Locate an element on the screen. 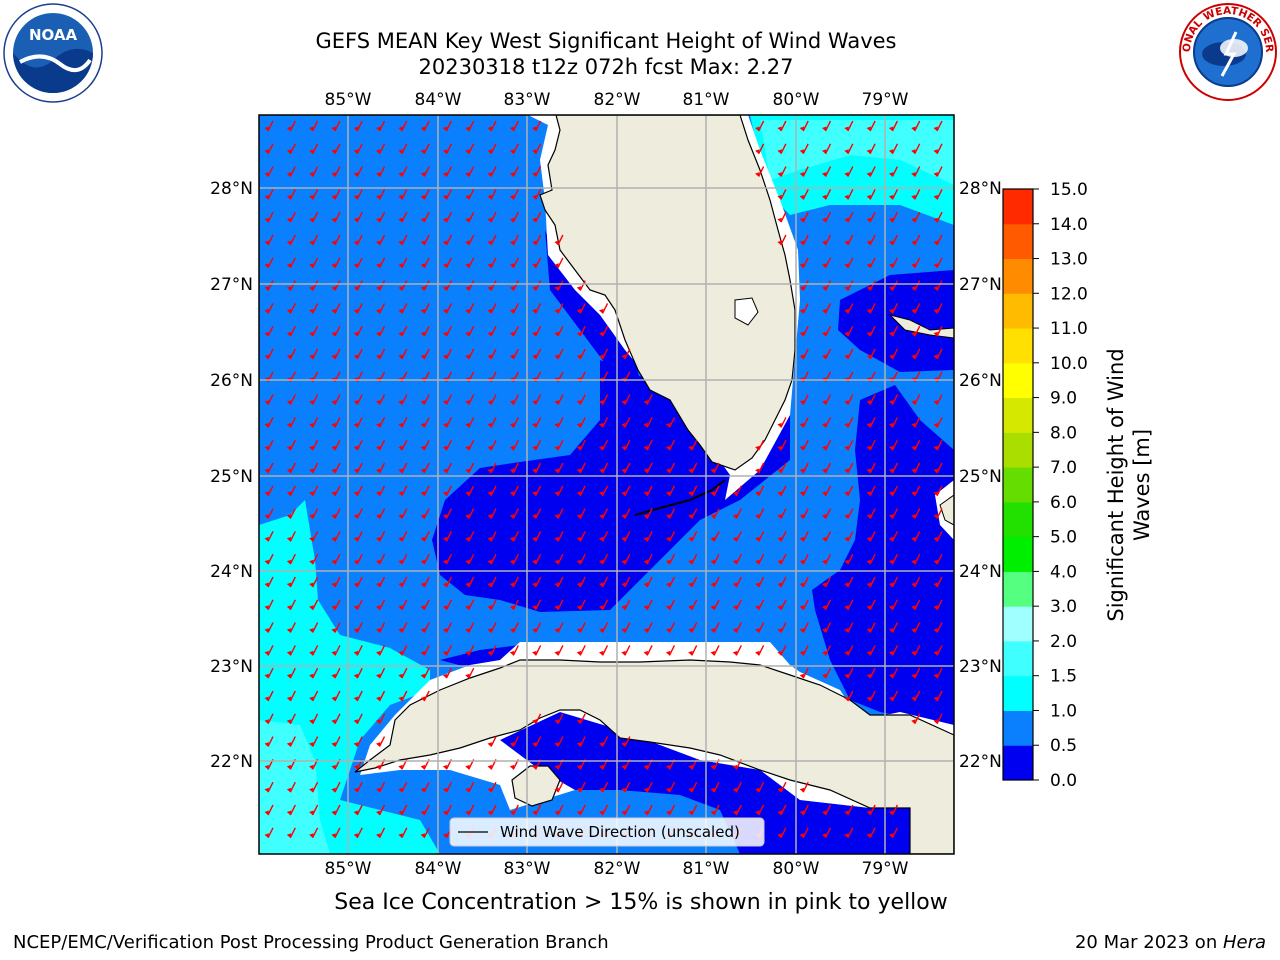 The height and width of the screenshot is (960, 1280). lon-label-top-6: 79°W is located at coordinates (885, 100).